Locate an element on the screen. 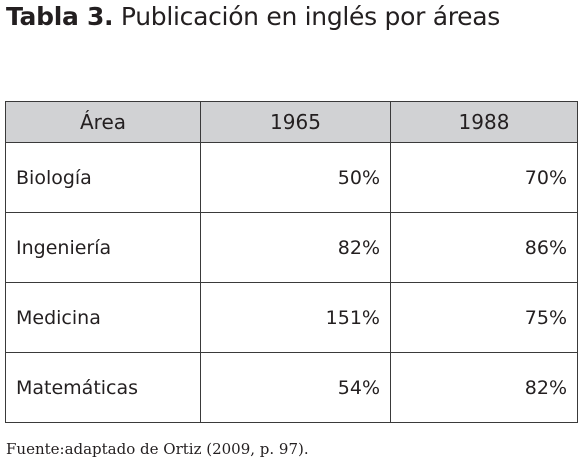 This screenshot has height=467, width=580. value-cell: 54% is located at coordinates (295, 387).